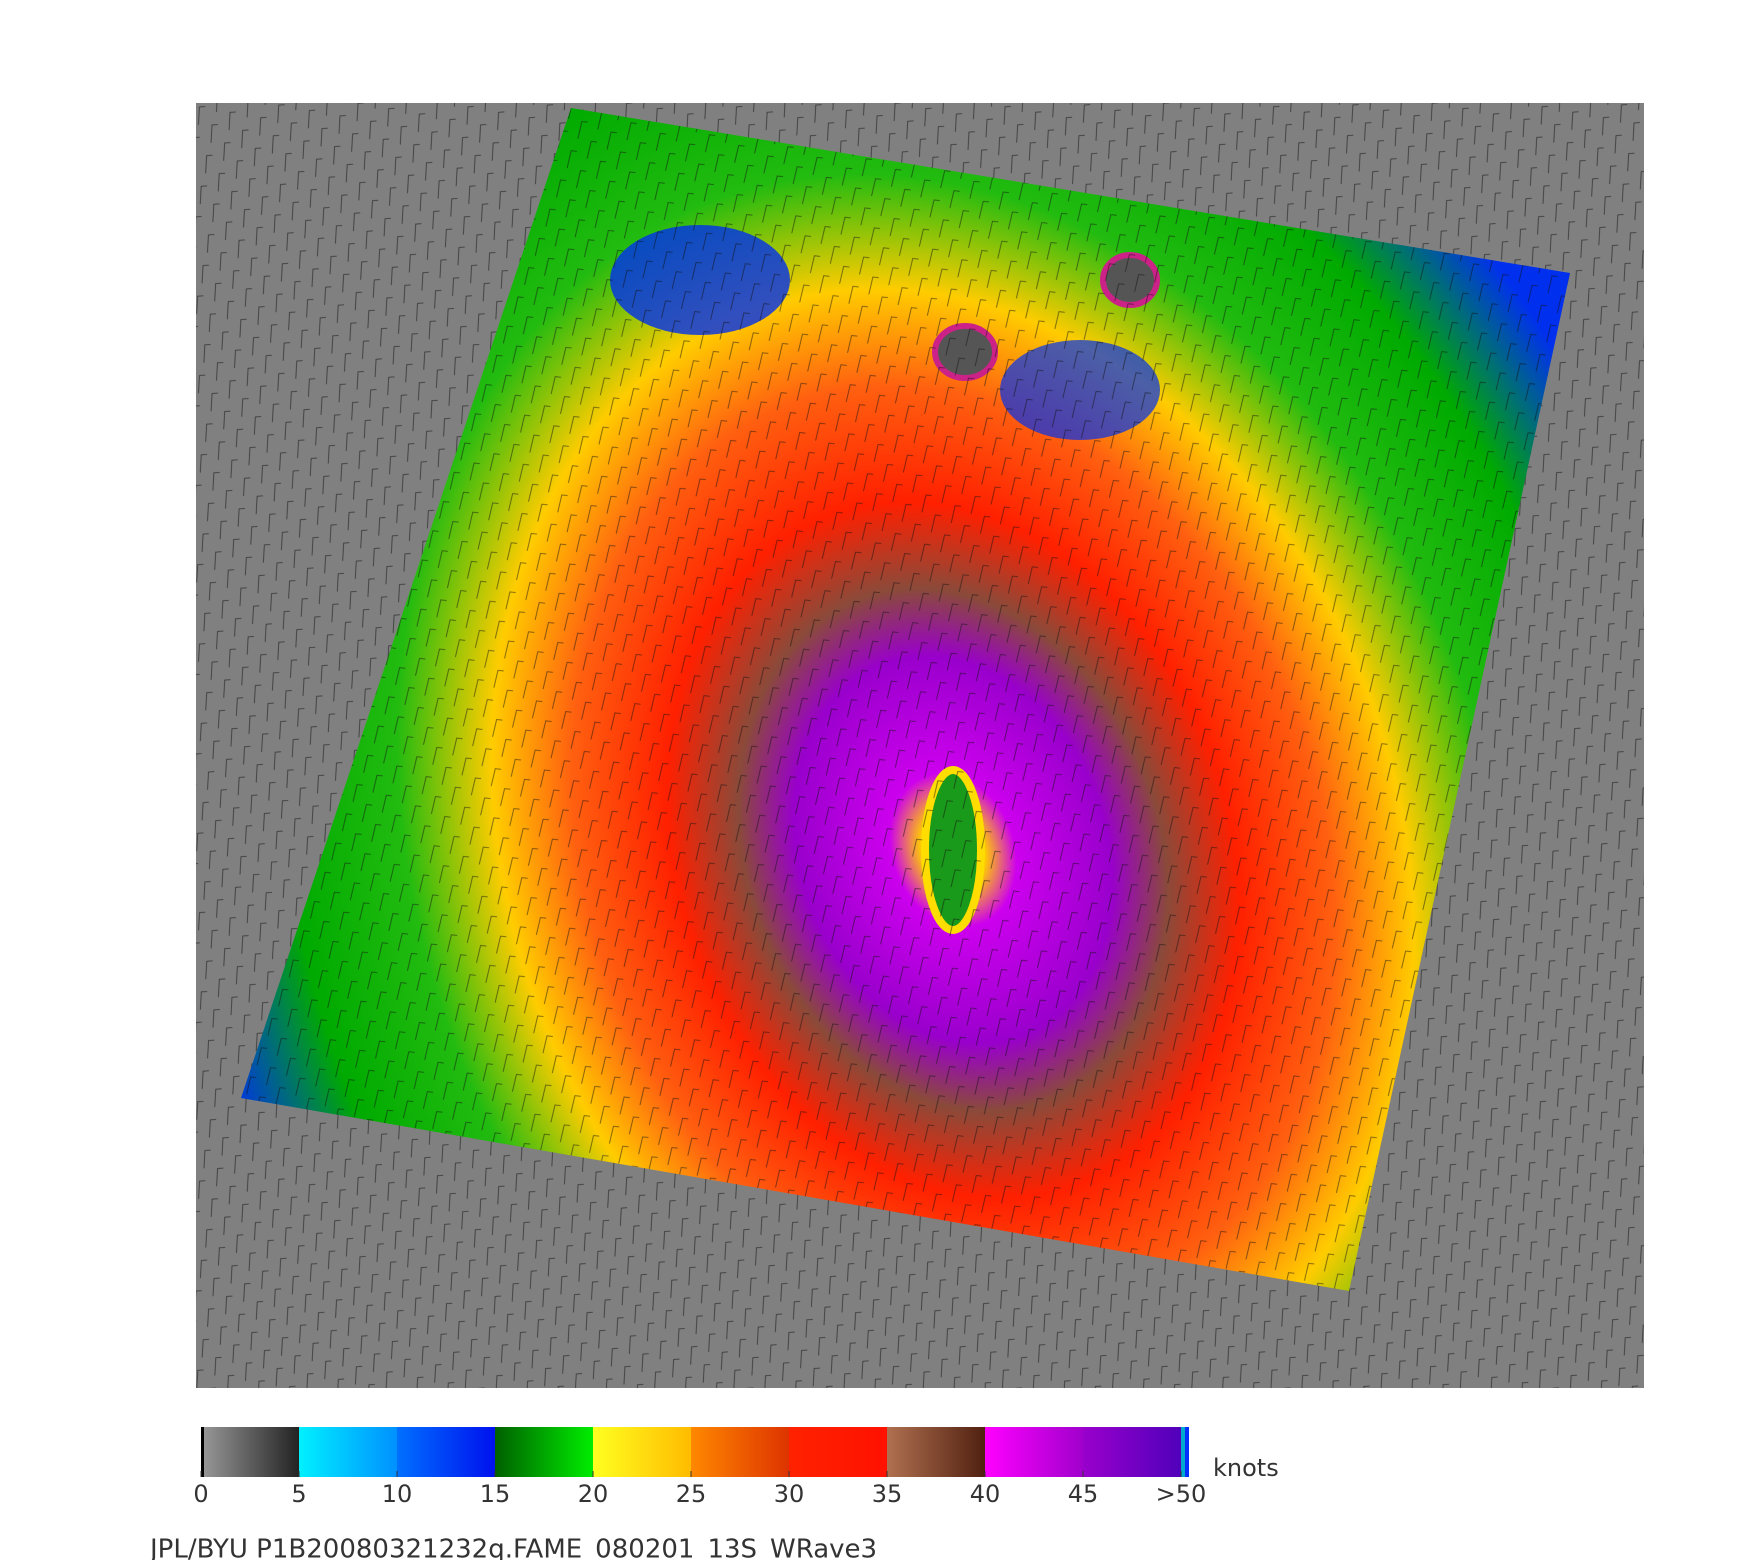 The width and height of the screenshot is (1740, 1560). Describe the element at coordinates (495, 1494) in the screenshot. I see `colorbar-tick-label: 15` at that location.